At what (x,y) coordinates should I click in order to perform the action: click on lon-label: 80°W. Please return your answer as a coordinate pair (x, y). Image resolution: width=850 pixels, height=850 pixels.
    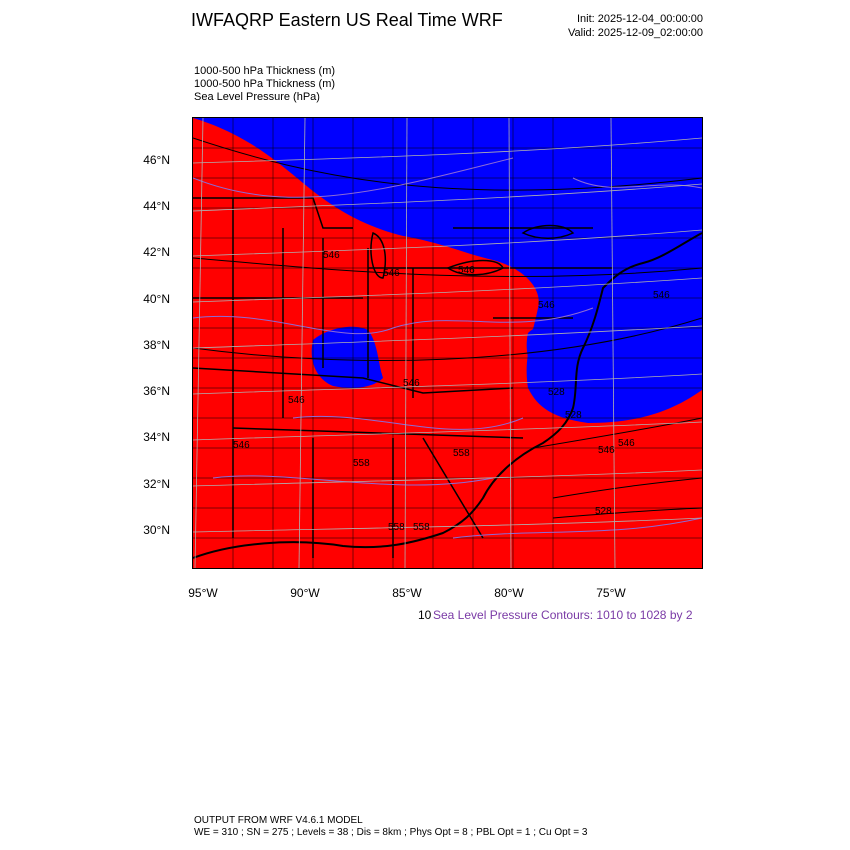
    Looking at the image, I should click on (509, 593).